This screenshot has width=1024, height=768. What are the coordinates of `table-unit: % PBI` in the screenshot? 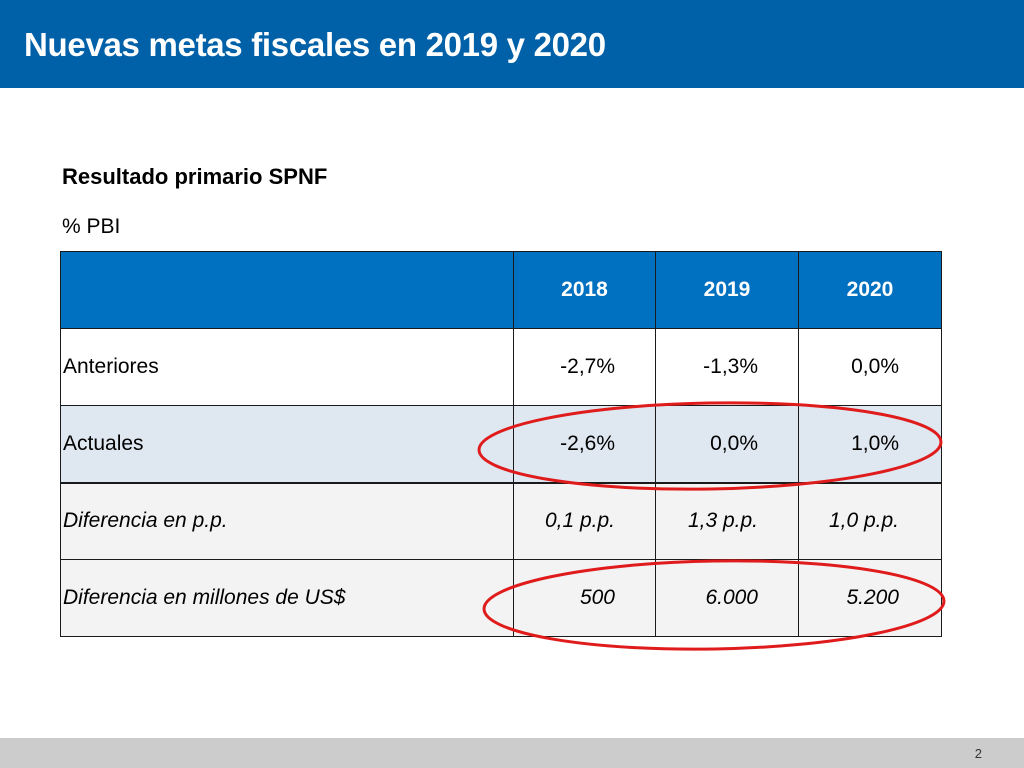 It's located at (91, 226).